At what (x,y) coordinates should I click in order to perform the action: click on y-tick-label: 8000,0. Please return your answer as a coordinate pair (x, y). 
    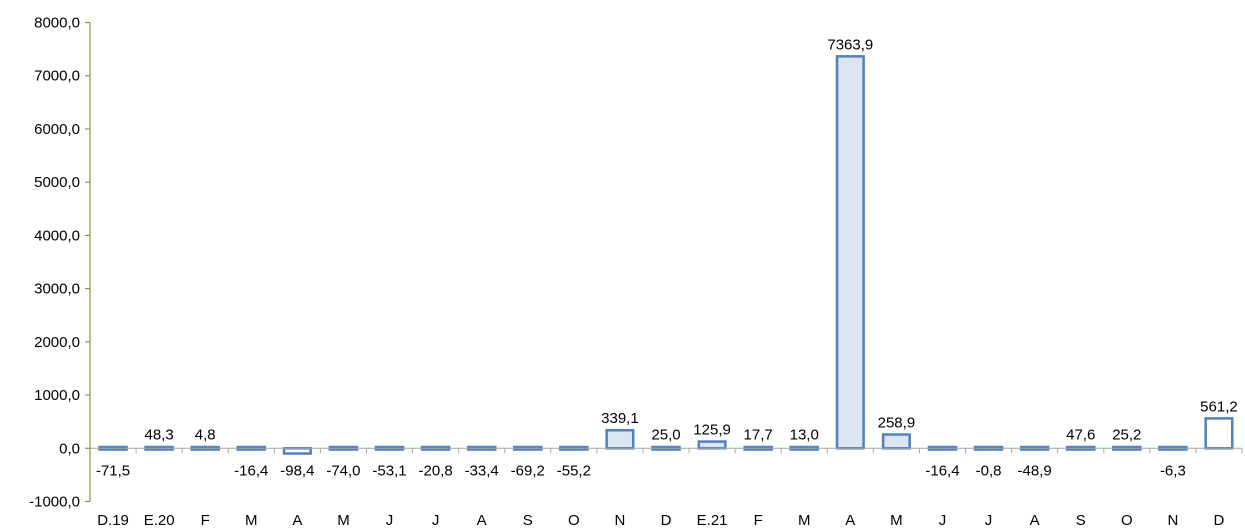
    Looking at the image, I should click on (57, 23).